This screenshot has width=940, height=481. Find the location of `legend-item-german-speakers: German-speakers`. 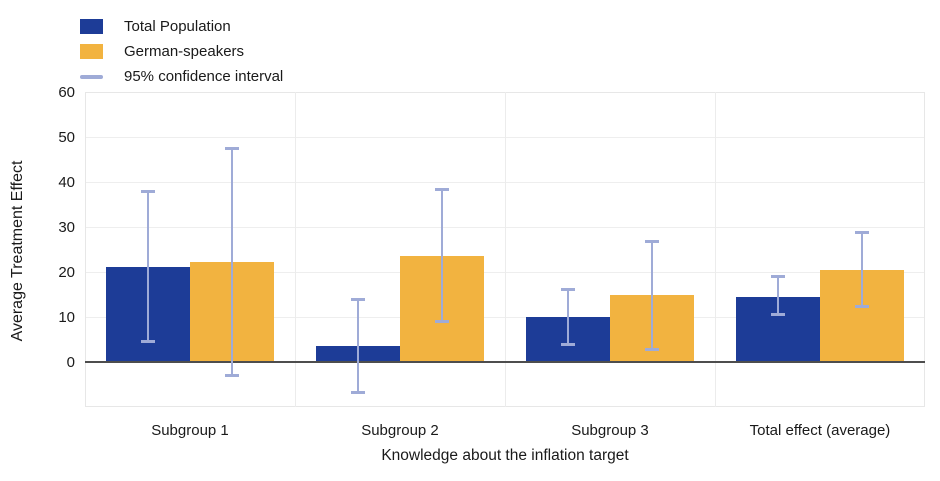

legend-item-german-speakers: German-speakers is located at coordinates (181, 51).